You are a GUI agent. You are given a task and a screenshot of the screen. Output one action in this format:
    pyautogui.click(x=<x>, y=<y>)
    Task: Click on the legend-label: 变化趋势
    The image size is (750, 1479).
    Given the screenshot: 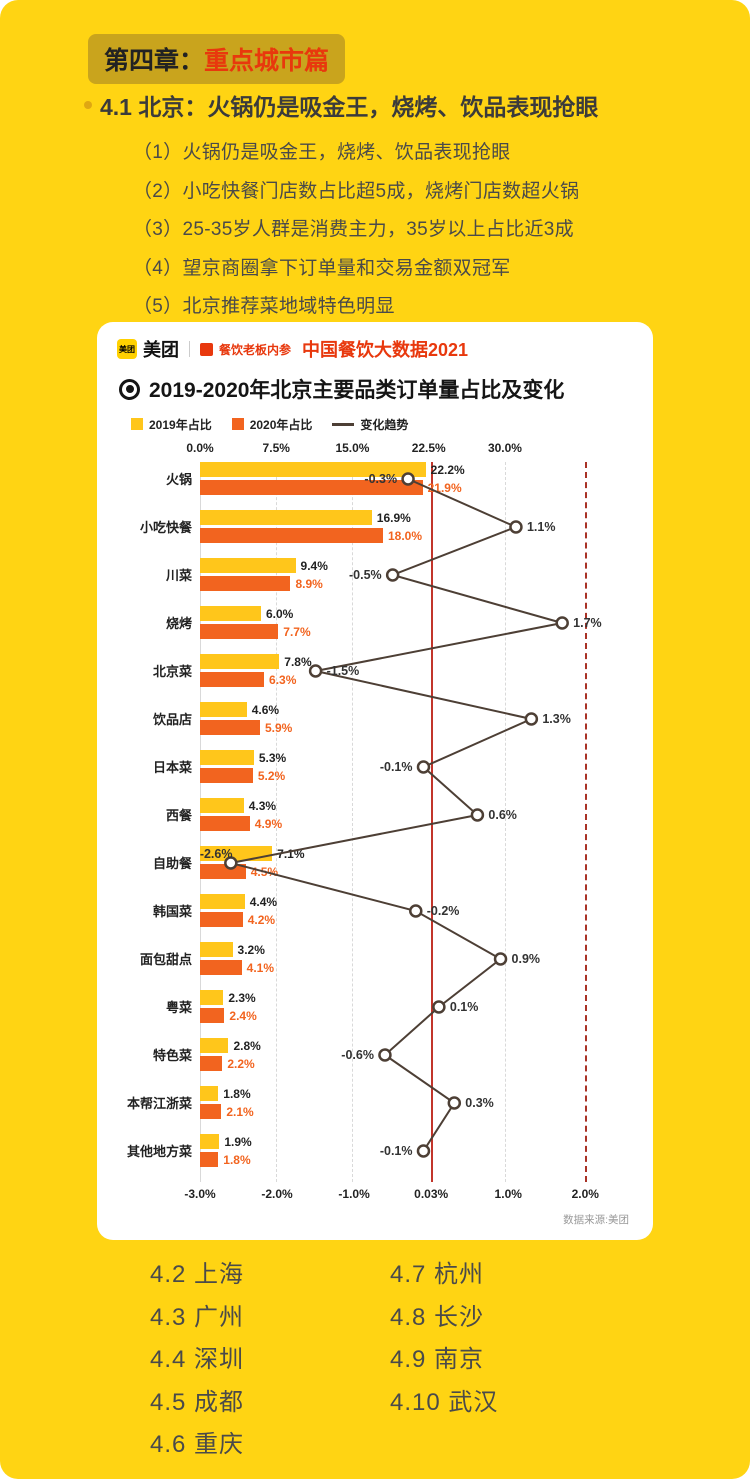 What is the action you would take?
    pyautogui.click(x=384, y=424)
    